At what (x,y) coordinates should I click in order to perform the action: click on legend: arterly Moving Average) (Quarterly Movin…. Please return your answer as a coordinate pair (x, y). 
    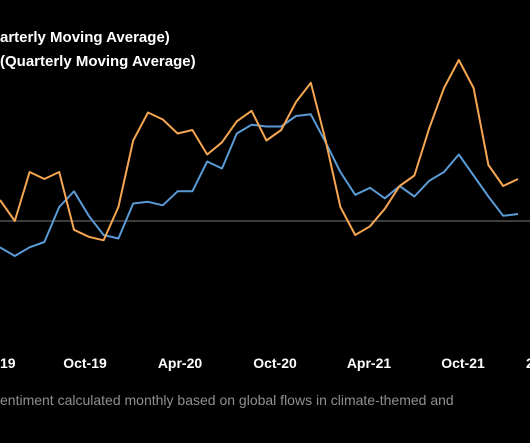
    Looking at the image, I should click on (98, 49).